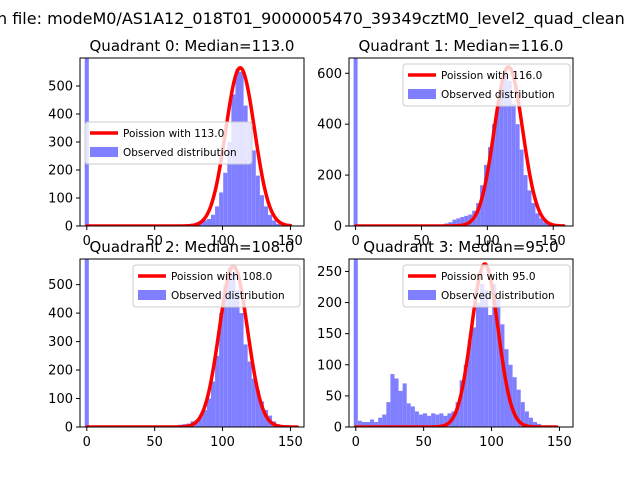  I want to click on legend: Poission with 113.0 Observed distribution, so click(168, 143).